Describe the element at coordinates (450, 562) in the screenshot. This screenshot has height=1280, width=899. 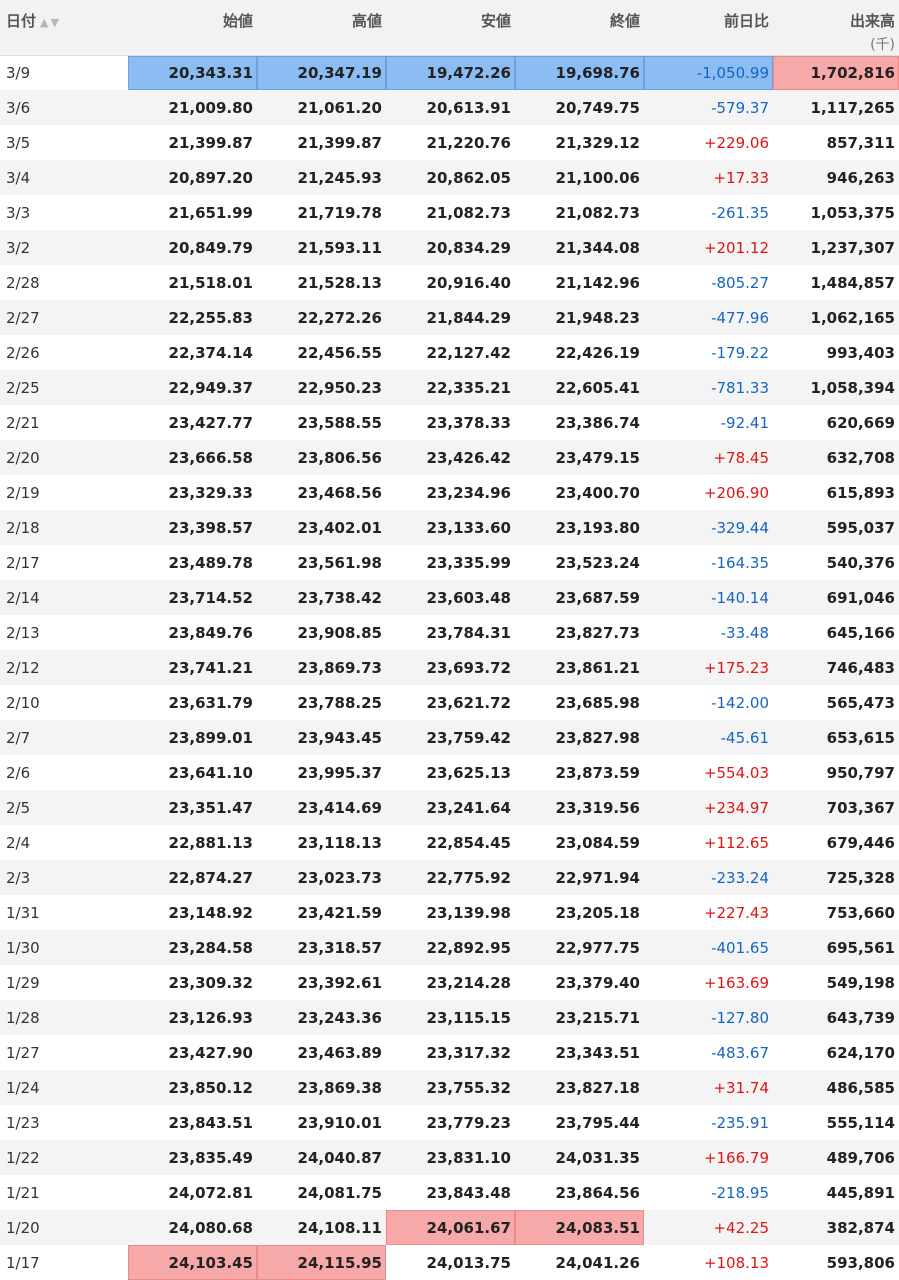
I see `low-cell: 23,335.99` at that location.